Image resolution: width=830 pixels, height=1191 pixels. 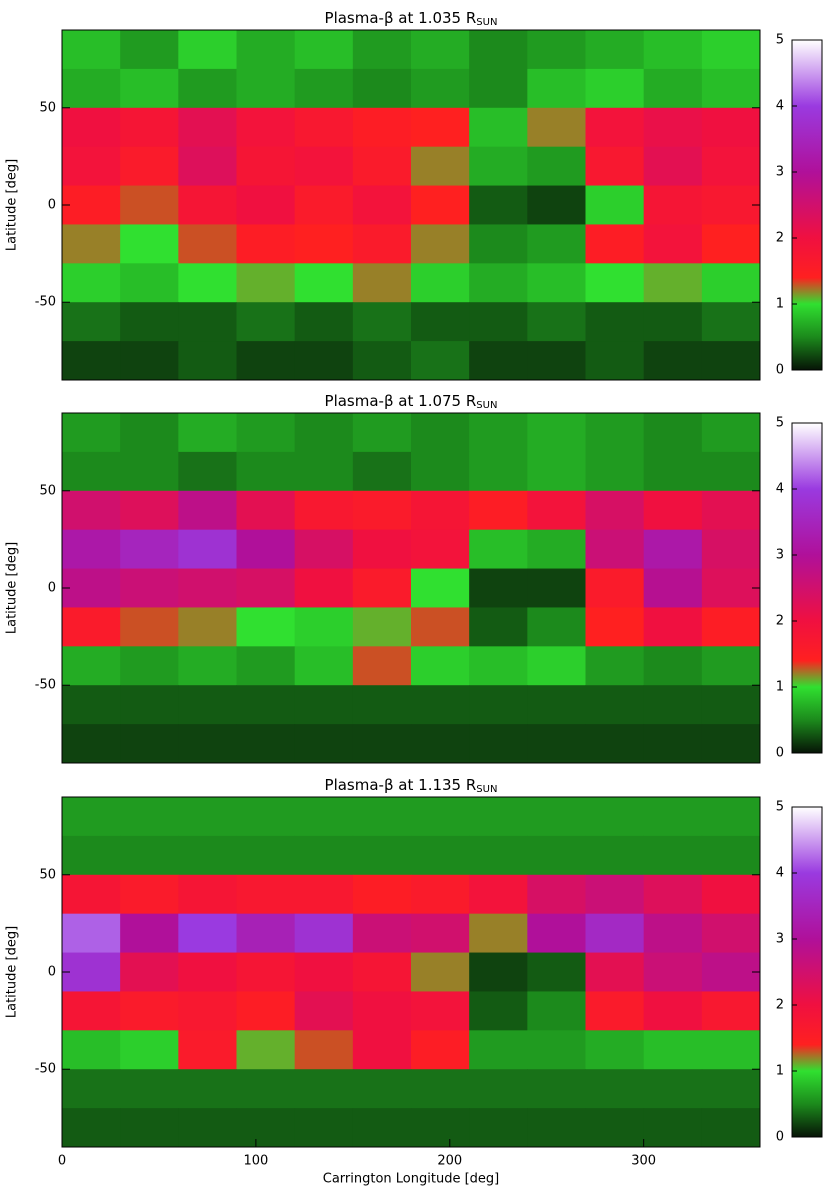 I want to click on panel-title: Plasma-β at 1.075 RSUN, so click(x=411, y=402).